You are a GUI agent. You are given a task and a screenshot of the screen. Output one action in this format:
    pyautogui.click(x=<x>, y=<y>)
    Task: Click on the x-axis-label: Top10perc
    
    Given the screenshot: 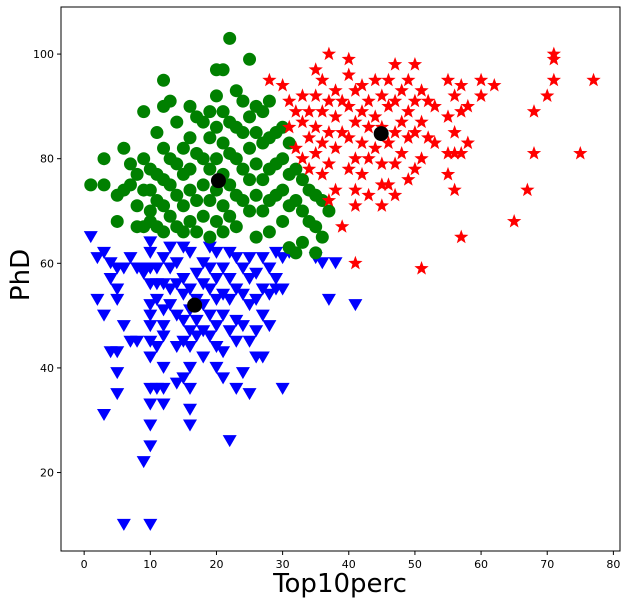 What is the action you would take?
    pyautogui.click(x=339, y=584)
    